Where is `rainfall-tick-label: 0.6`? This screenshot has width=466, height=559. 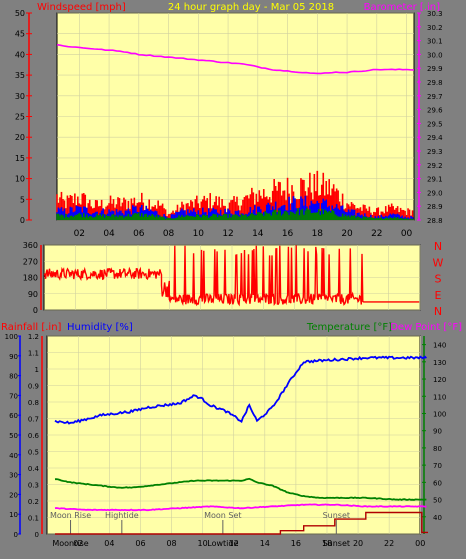 rainfall-tick-label: 0.6 is located at coordinates (34, 436).